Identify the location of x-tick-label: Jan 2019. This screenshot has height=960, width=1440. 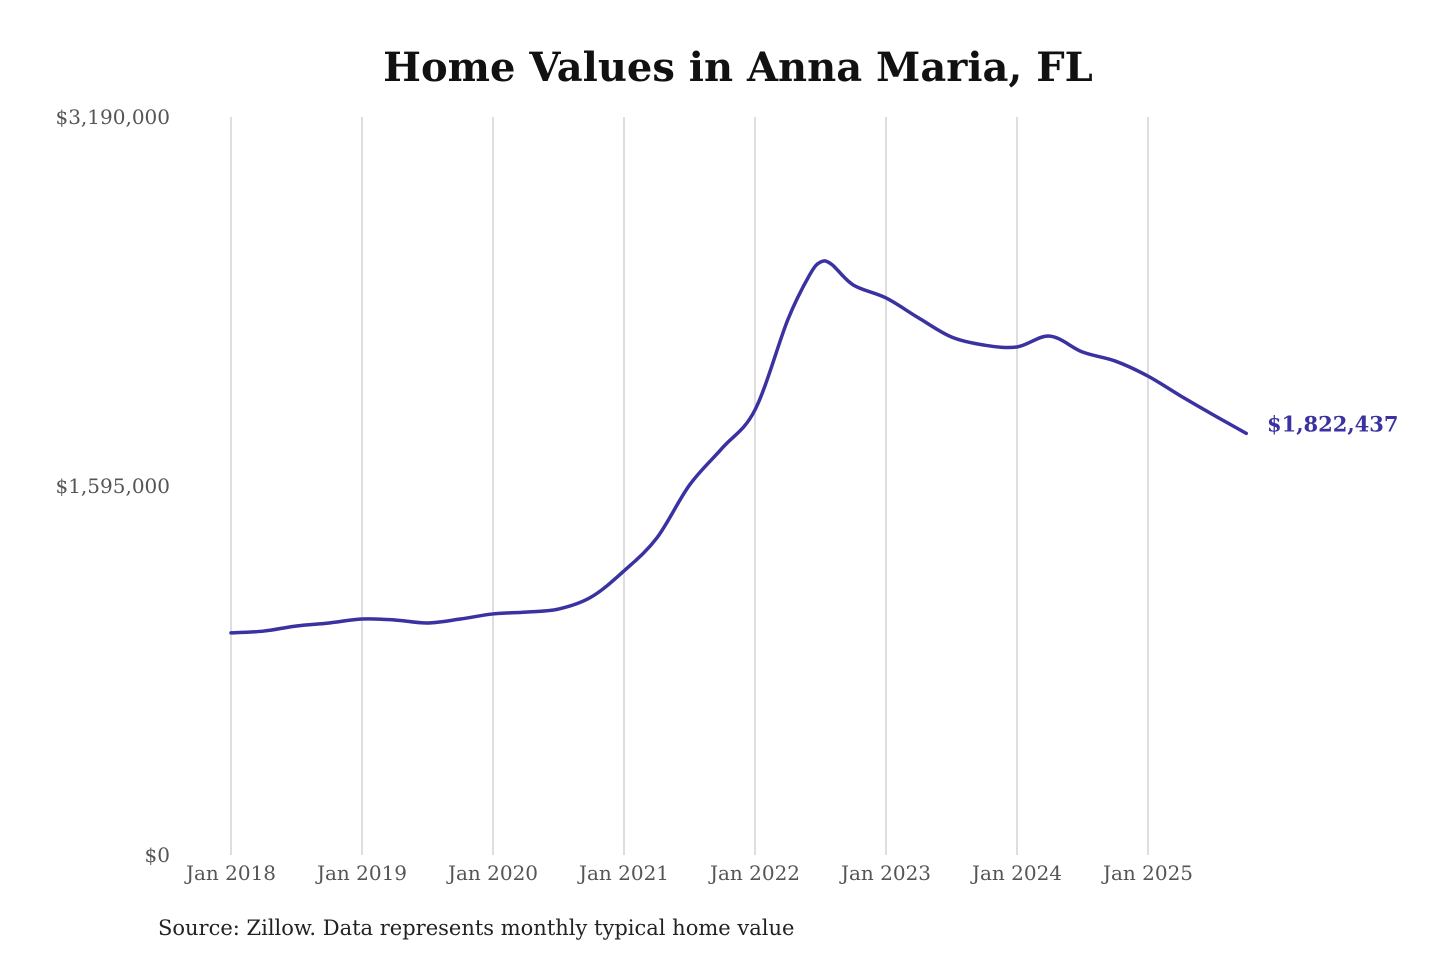
(361, 873).